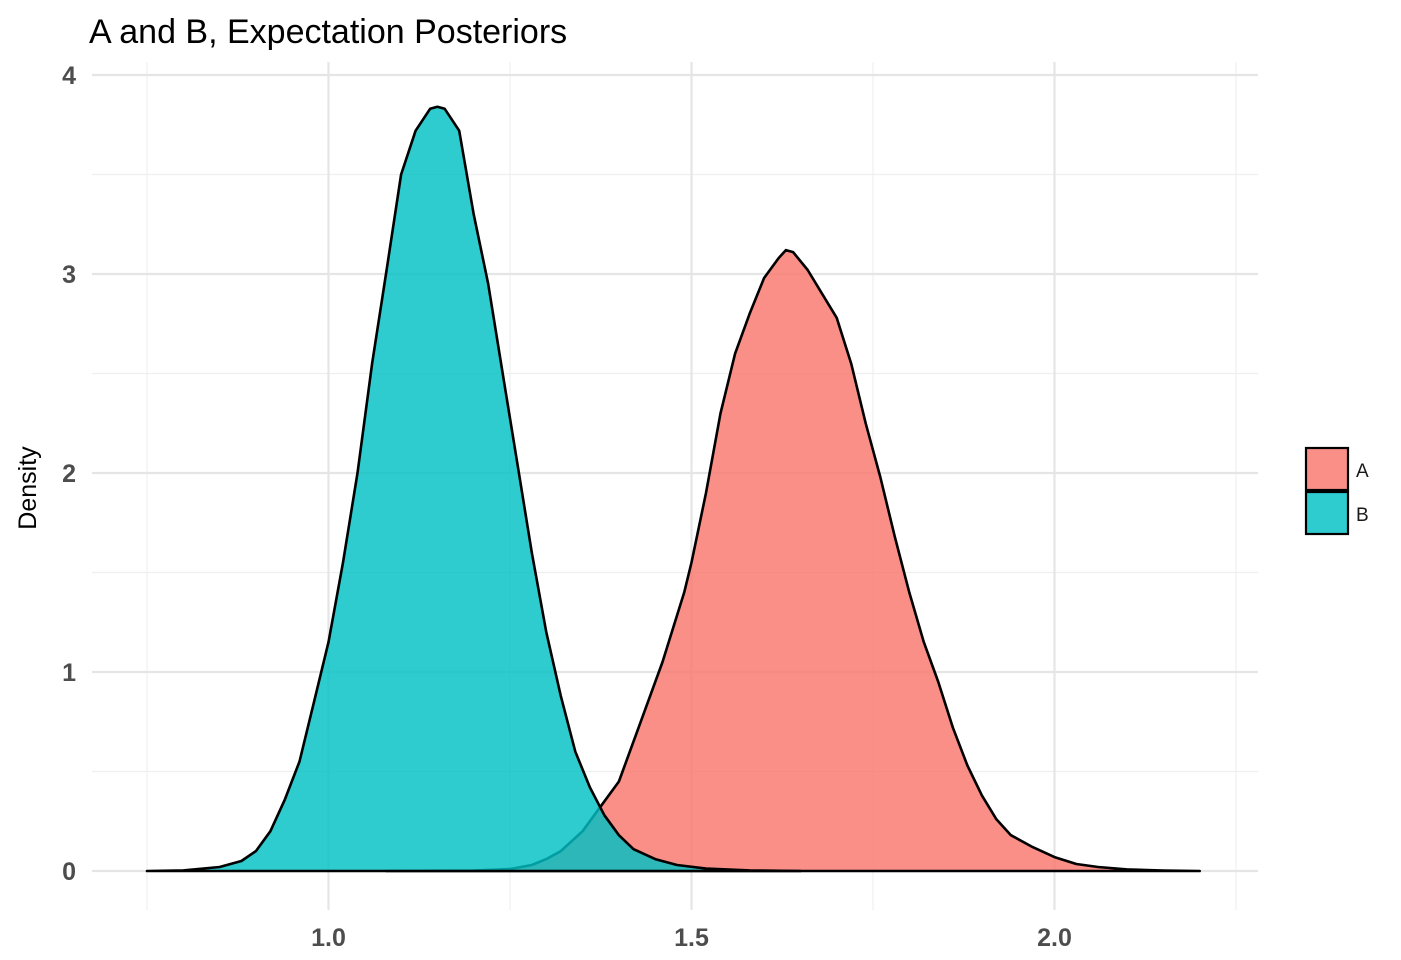  Describe the element at coordinates (328, 938) in the screenshot. I see `x-tick-label: 1.0` at that location.